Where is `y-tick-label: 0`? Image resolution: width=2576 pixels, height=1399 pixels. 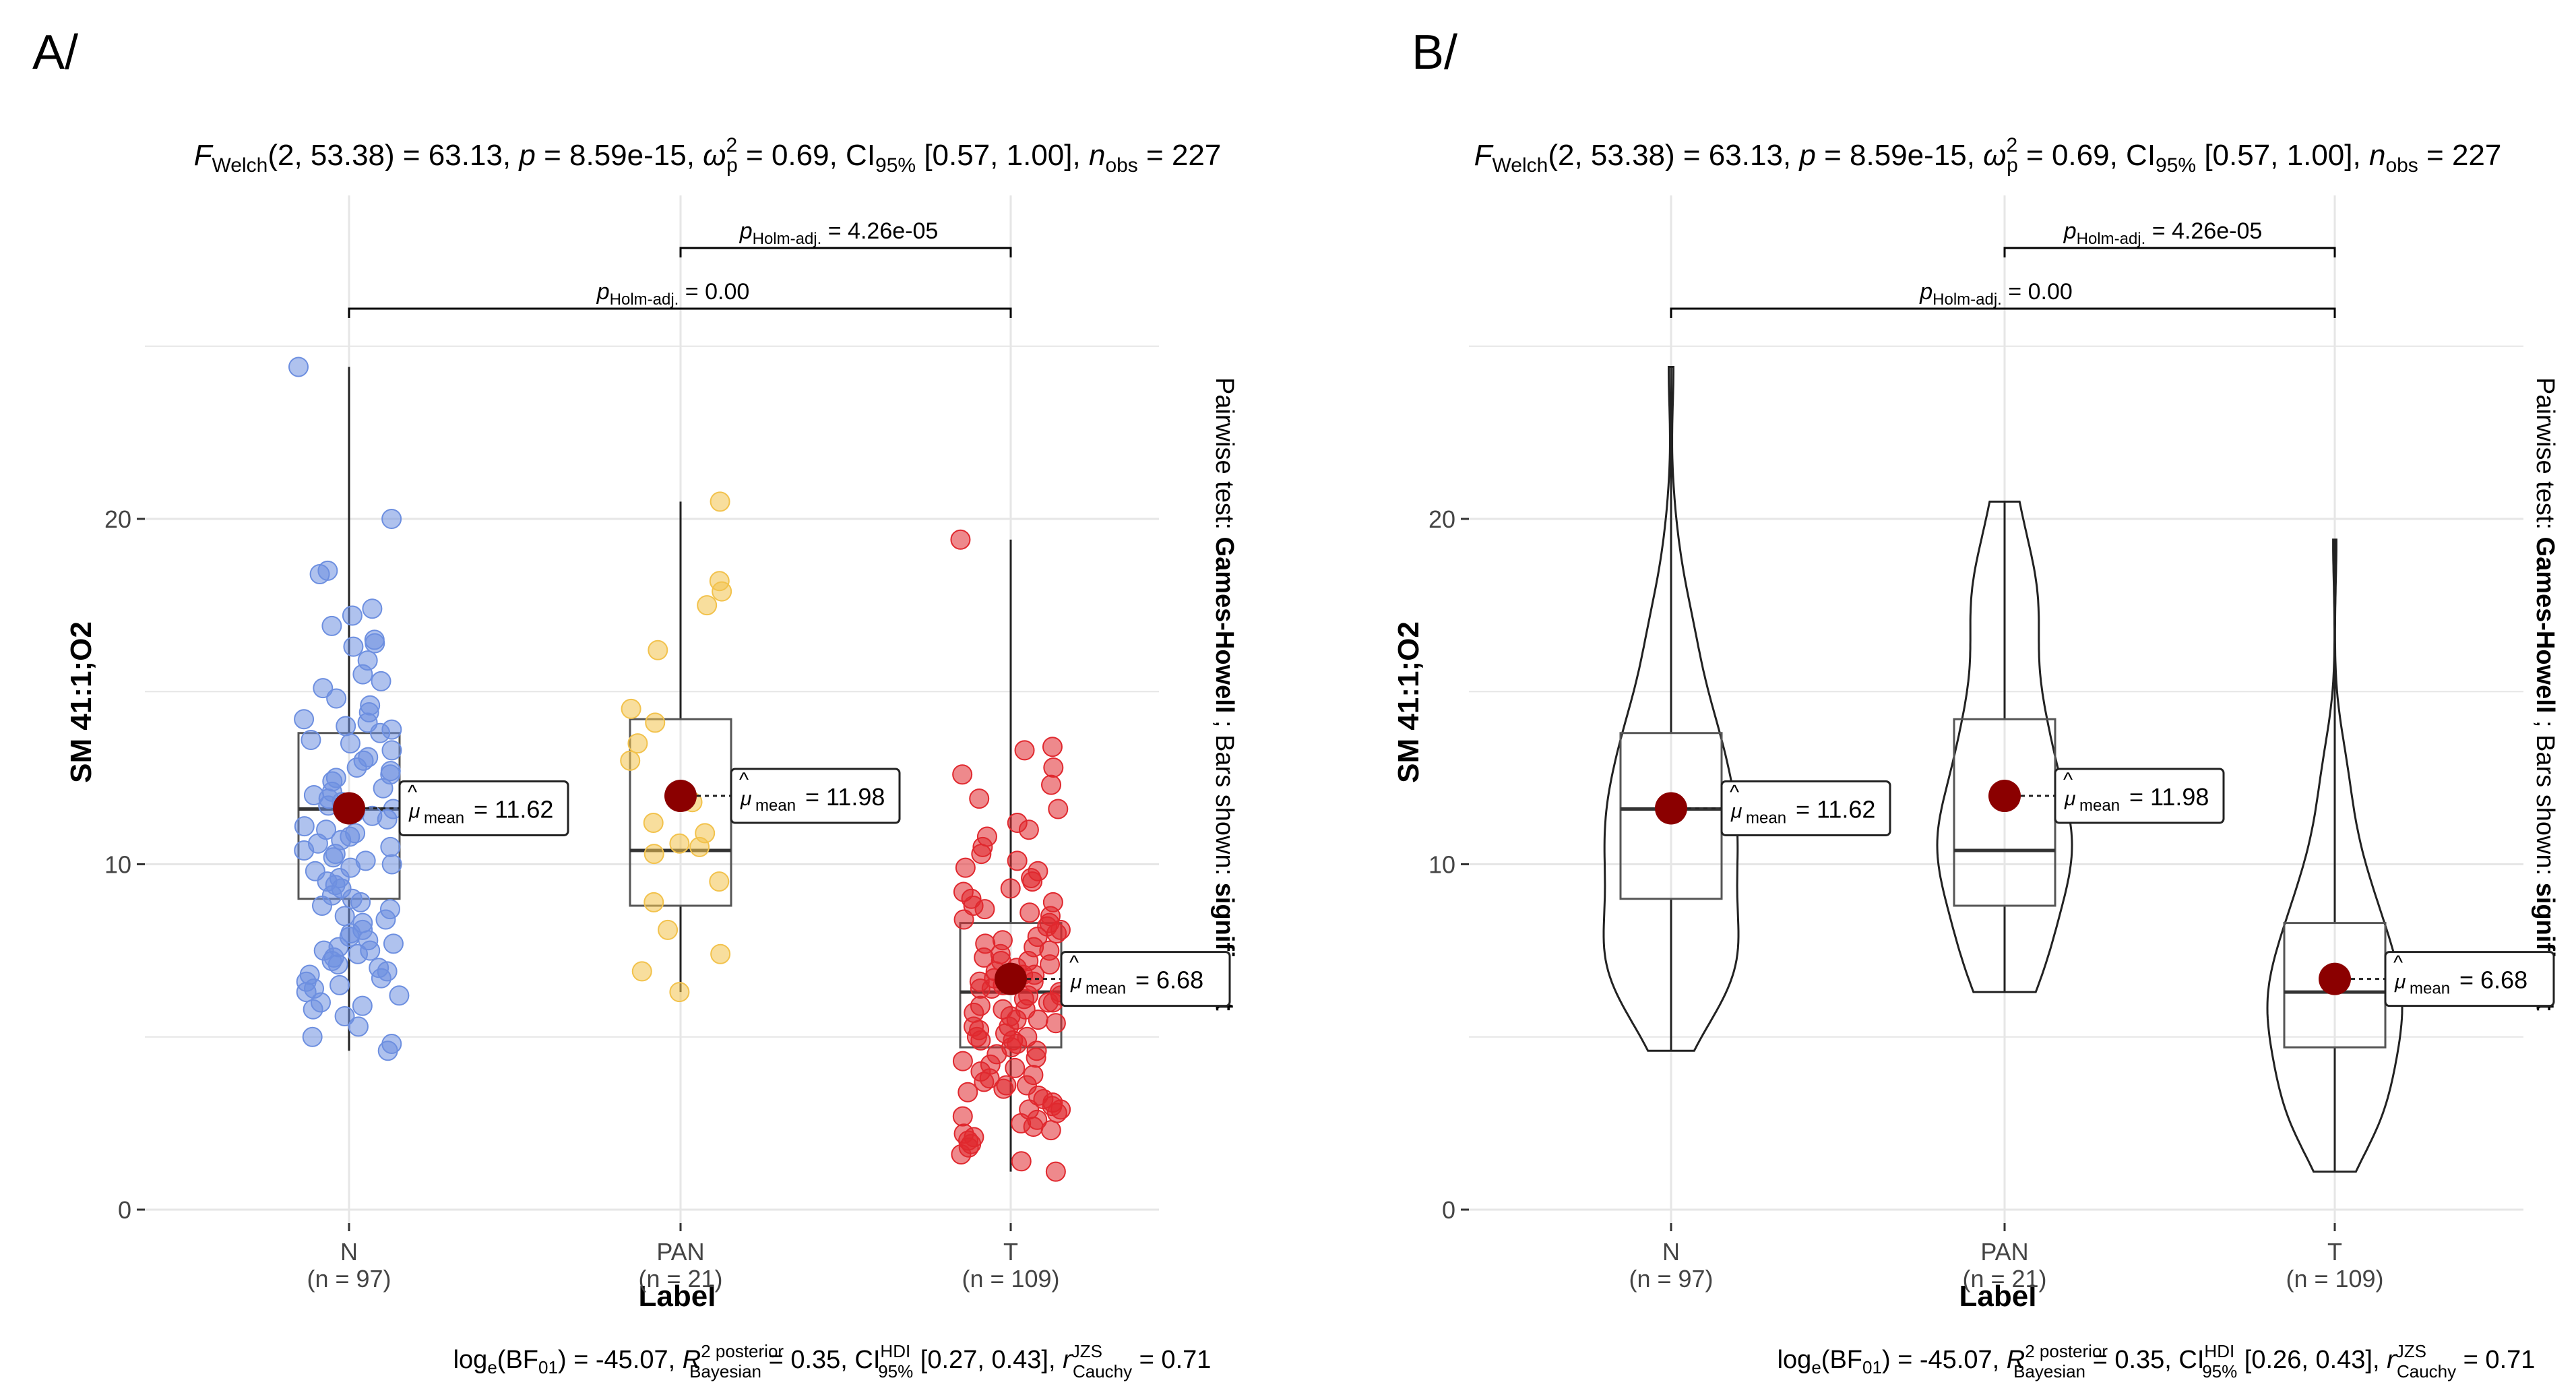
y-tick-label: 0 is located at coordinates (1448, 1210).